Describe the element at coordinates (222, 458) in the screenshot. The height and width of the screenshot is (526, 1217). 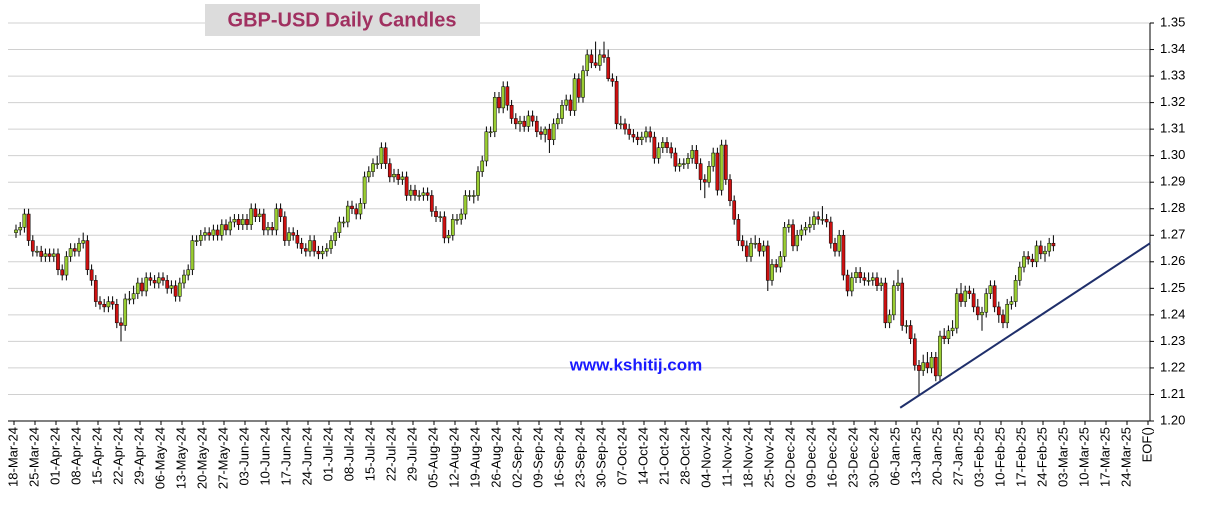
I see `x-tick-label: 27-May-24` at that location.